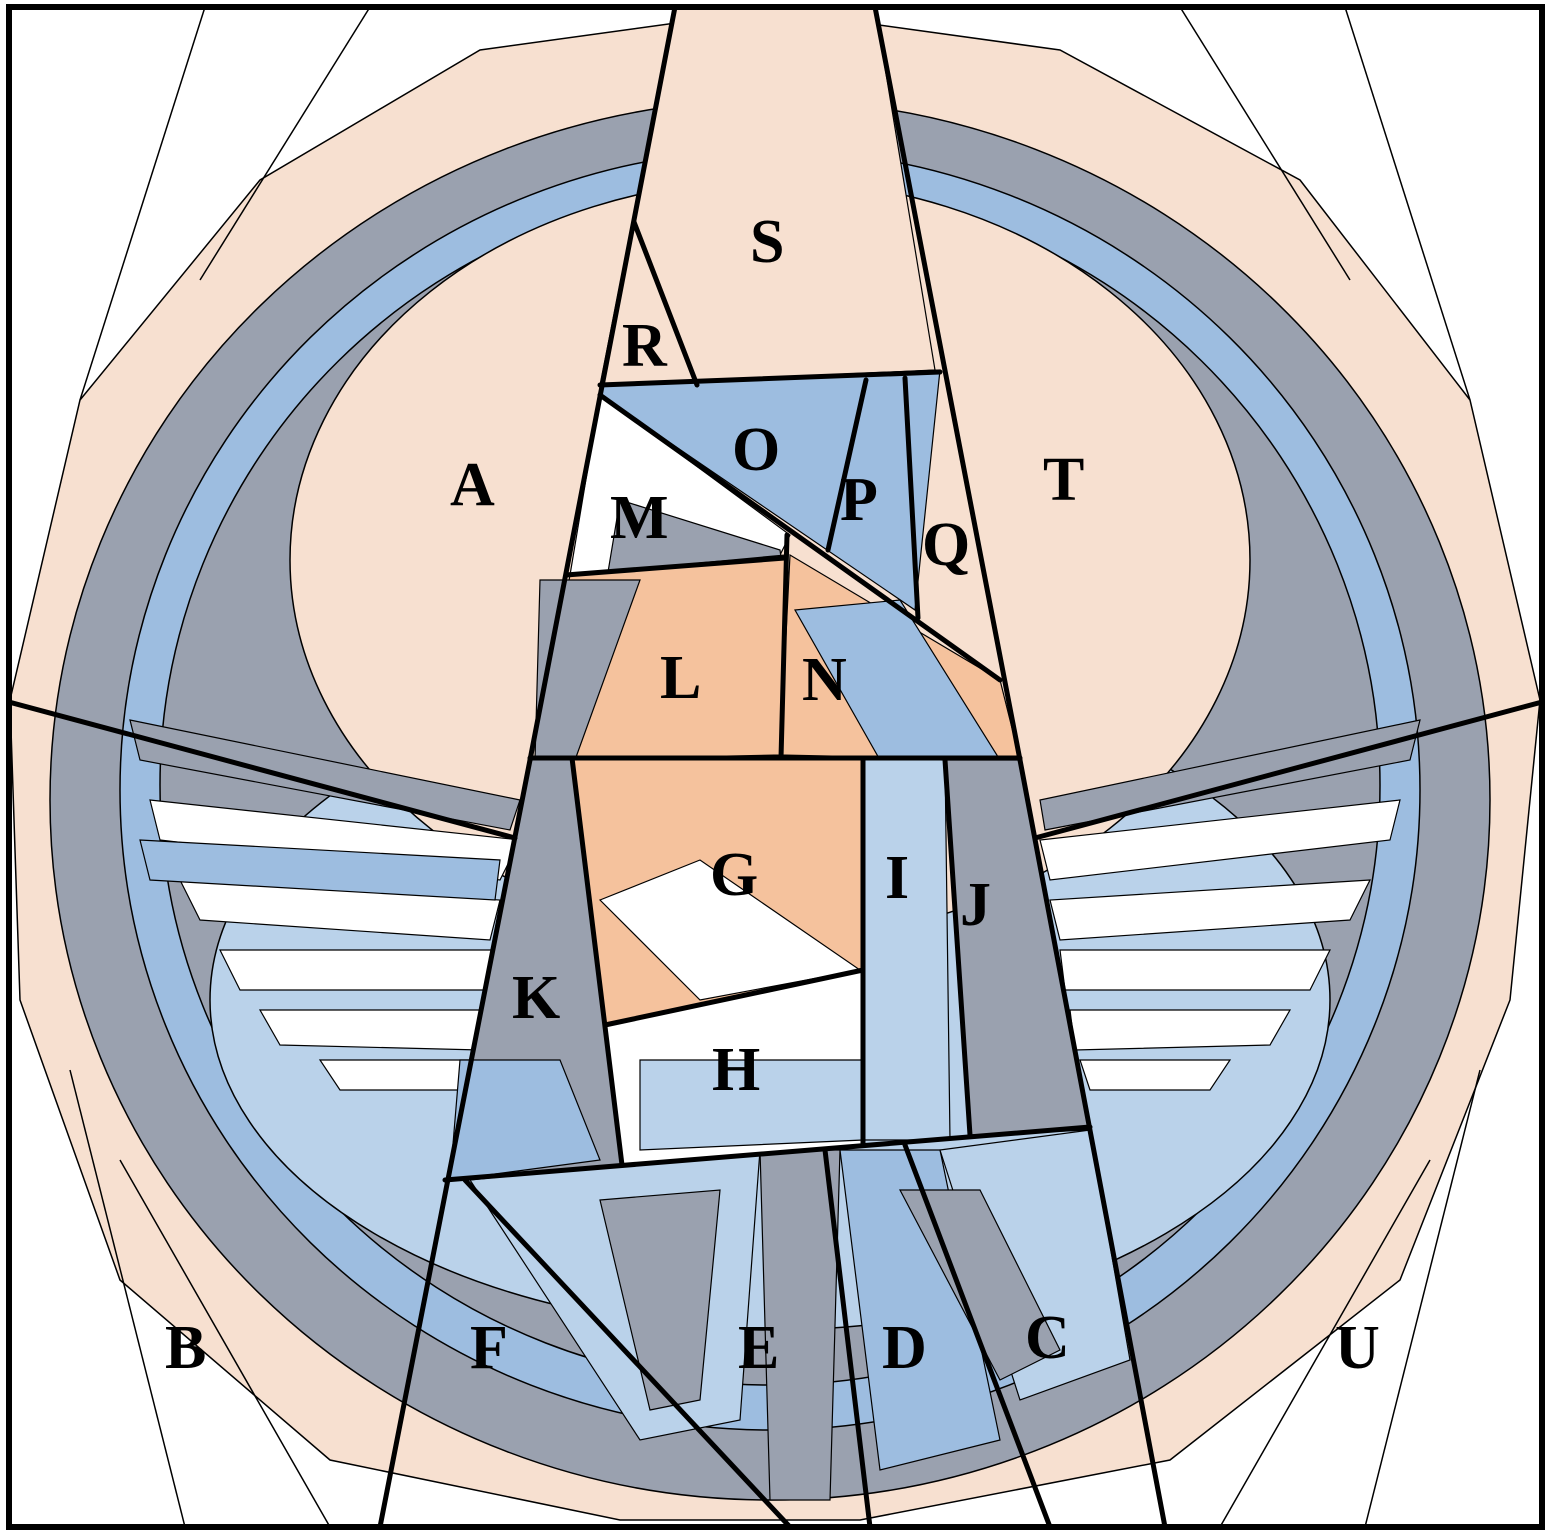  Describe the element at coordinates (897, 878) in the screenshot. I see `label-i: I` at that location.